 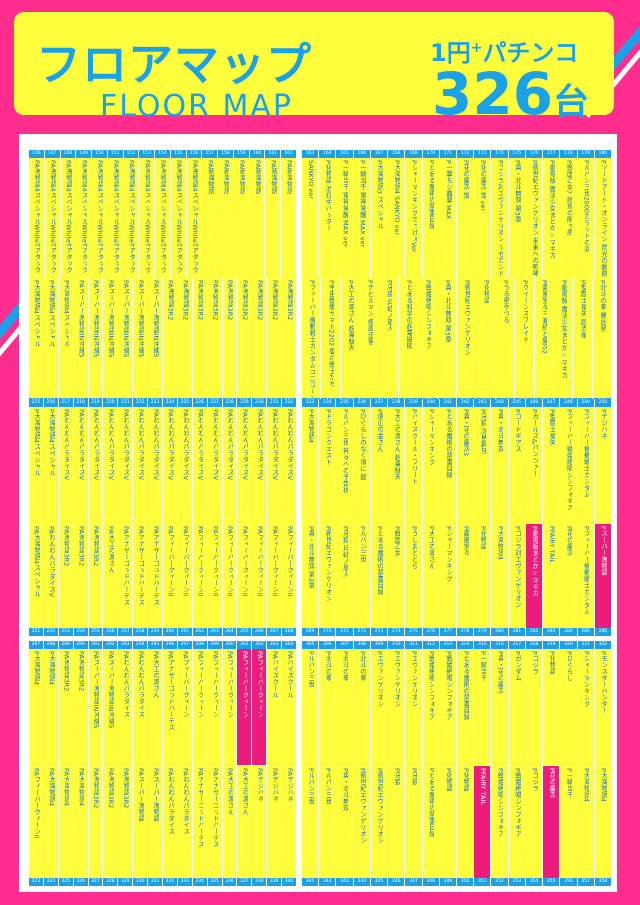 I want to click on machine-slot: P一騎当千 軍神覚醒 MAX ver, so click(x=362, y=222).